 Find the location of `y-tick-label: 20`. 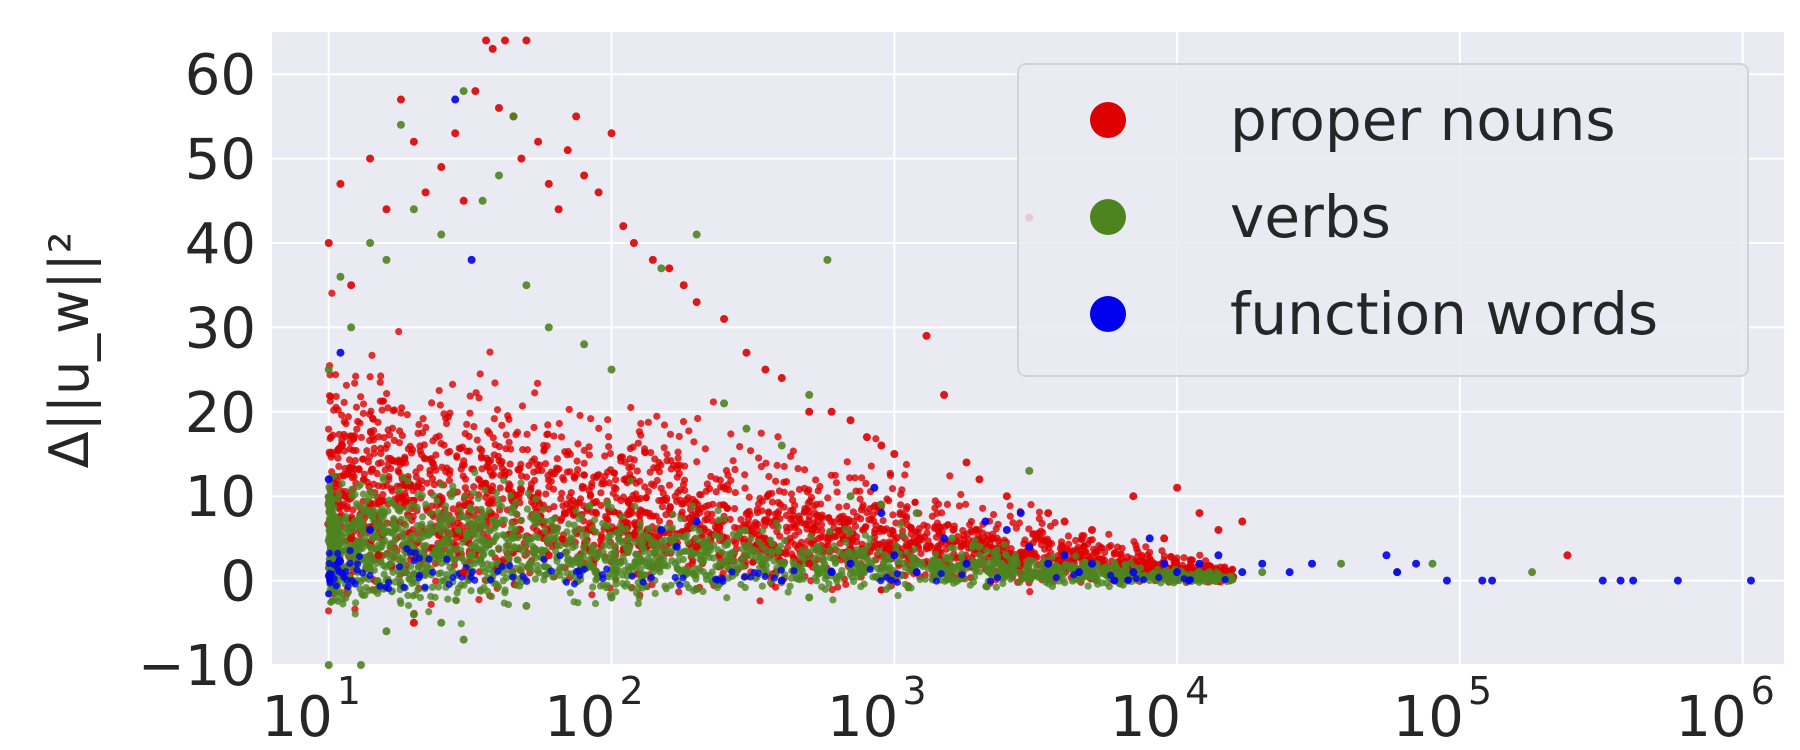

y-tick-label: 20 is located at coordinates (220, 413).